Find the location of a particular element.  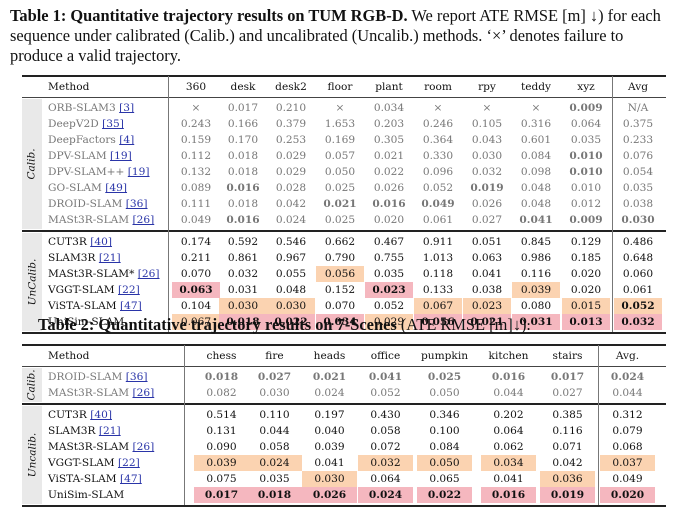

value-cell: 0.648 is located at coordinates (638, 258).